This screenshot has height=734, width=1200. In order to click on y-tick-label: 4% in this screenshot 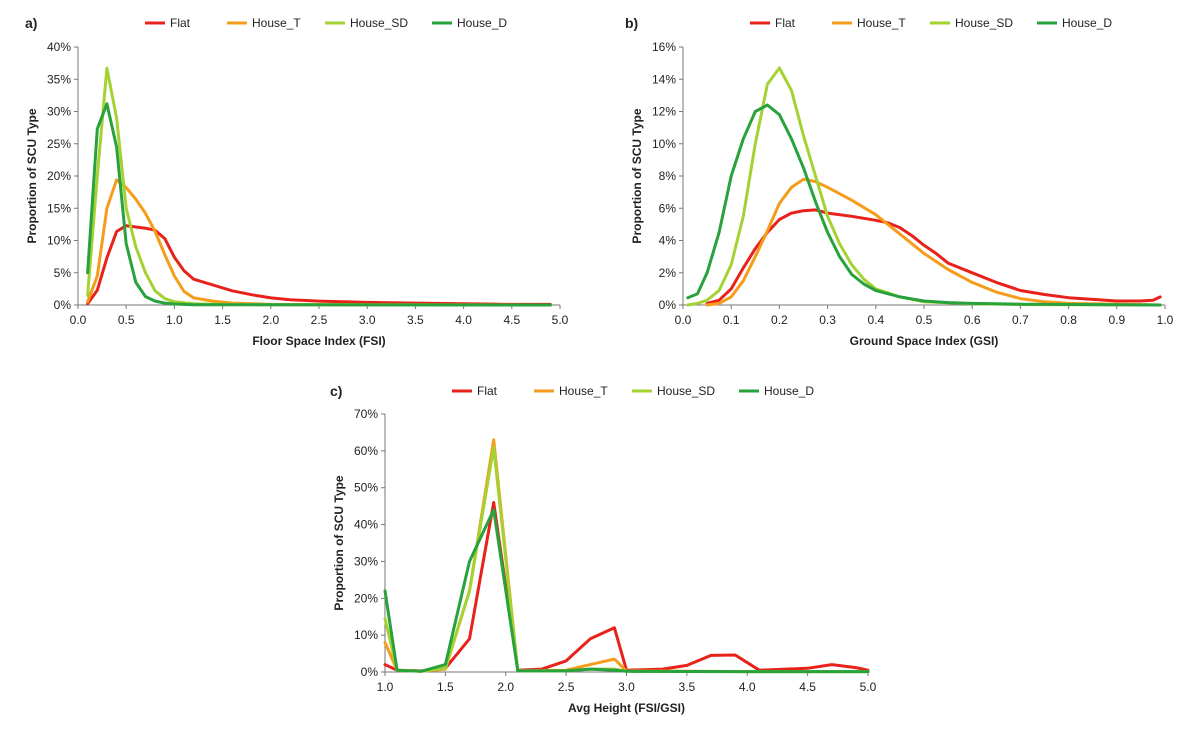, I will do `click(668, 241)`.